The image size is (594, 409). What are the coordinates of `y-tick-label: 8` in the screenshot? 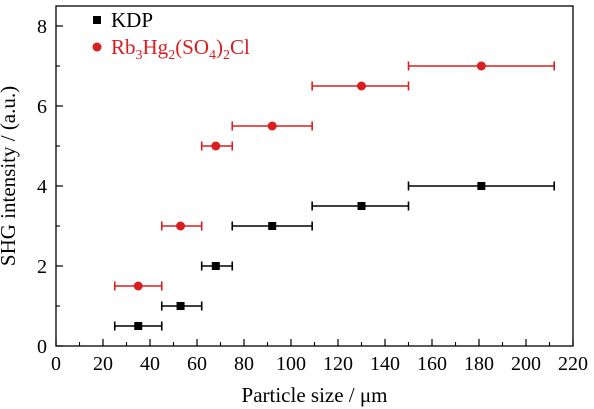 It's located at (42, 27).